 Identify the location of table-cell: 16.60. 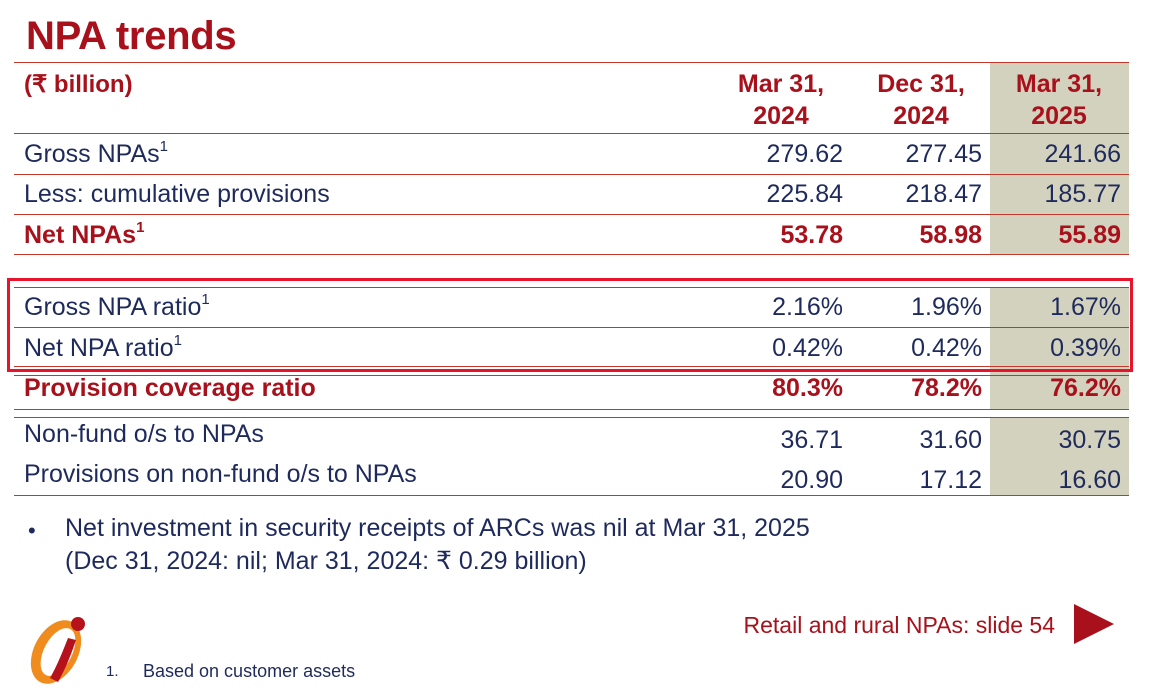
(1089, 480).